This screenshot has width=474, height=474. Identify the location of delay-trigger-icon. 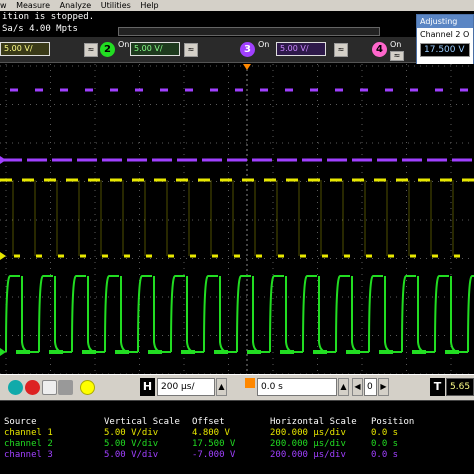
(250, 383).